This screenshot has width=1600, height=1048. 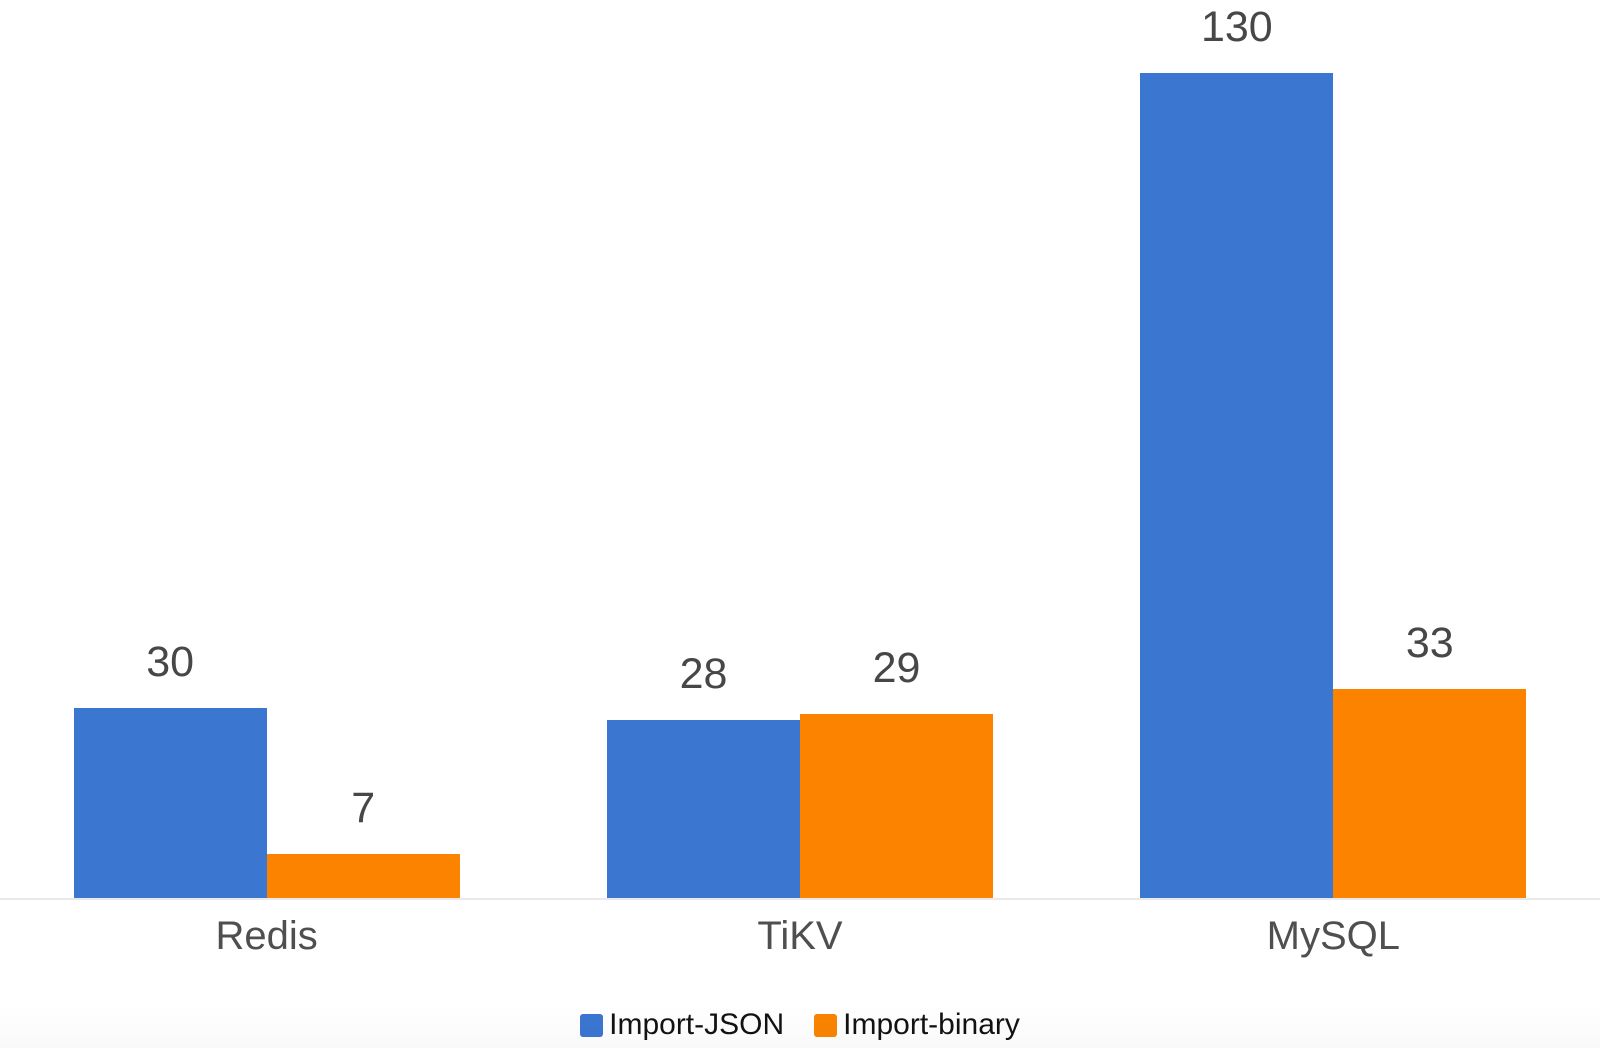 What do you see at coordinates (1237, 485) in the screenshot?
I see `import-json-bar-mysql` at bounding box center [1237, 485].